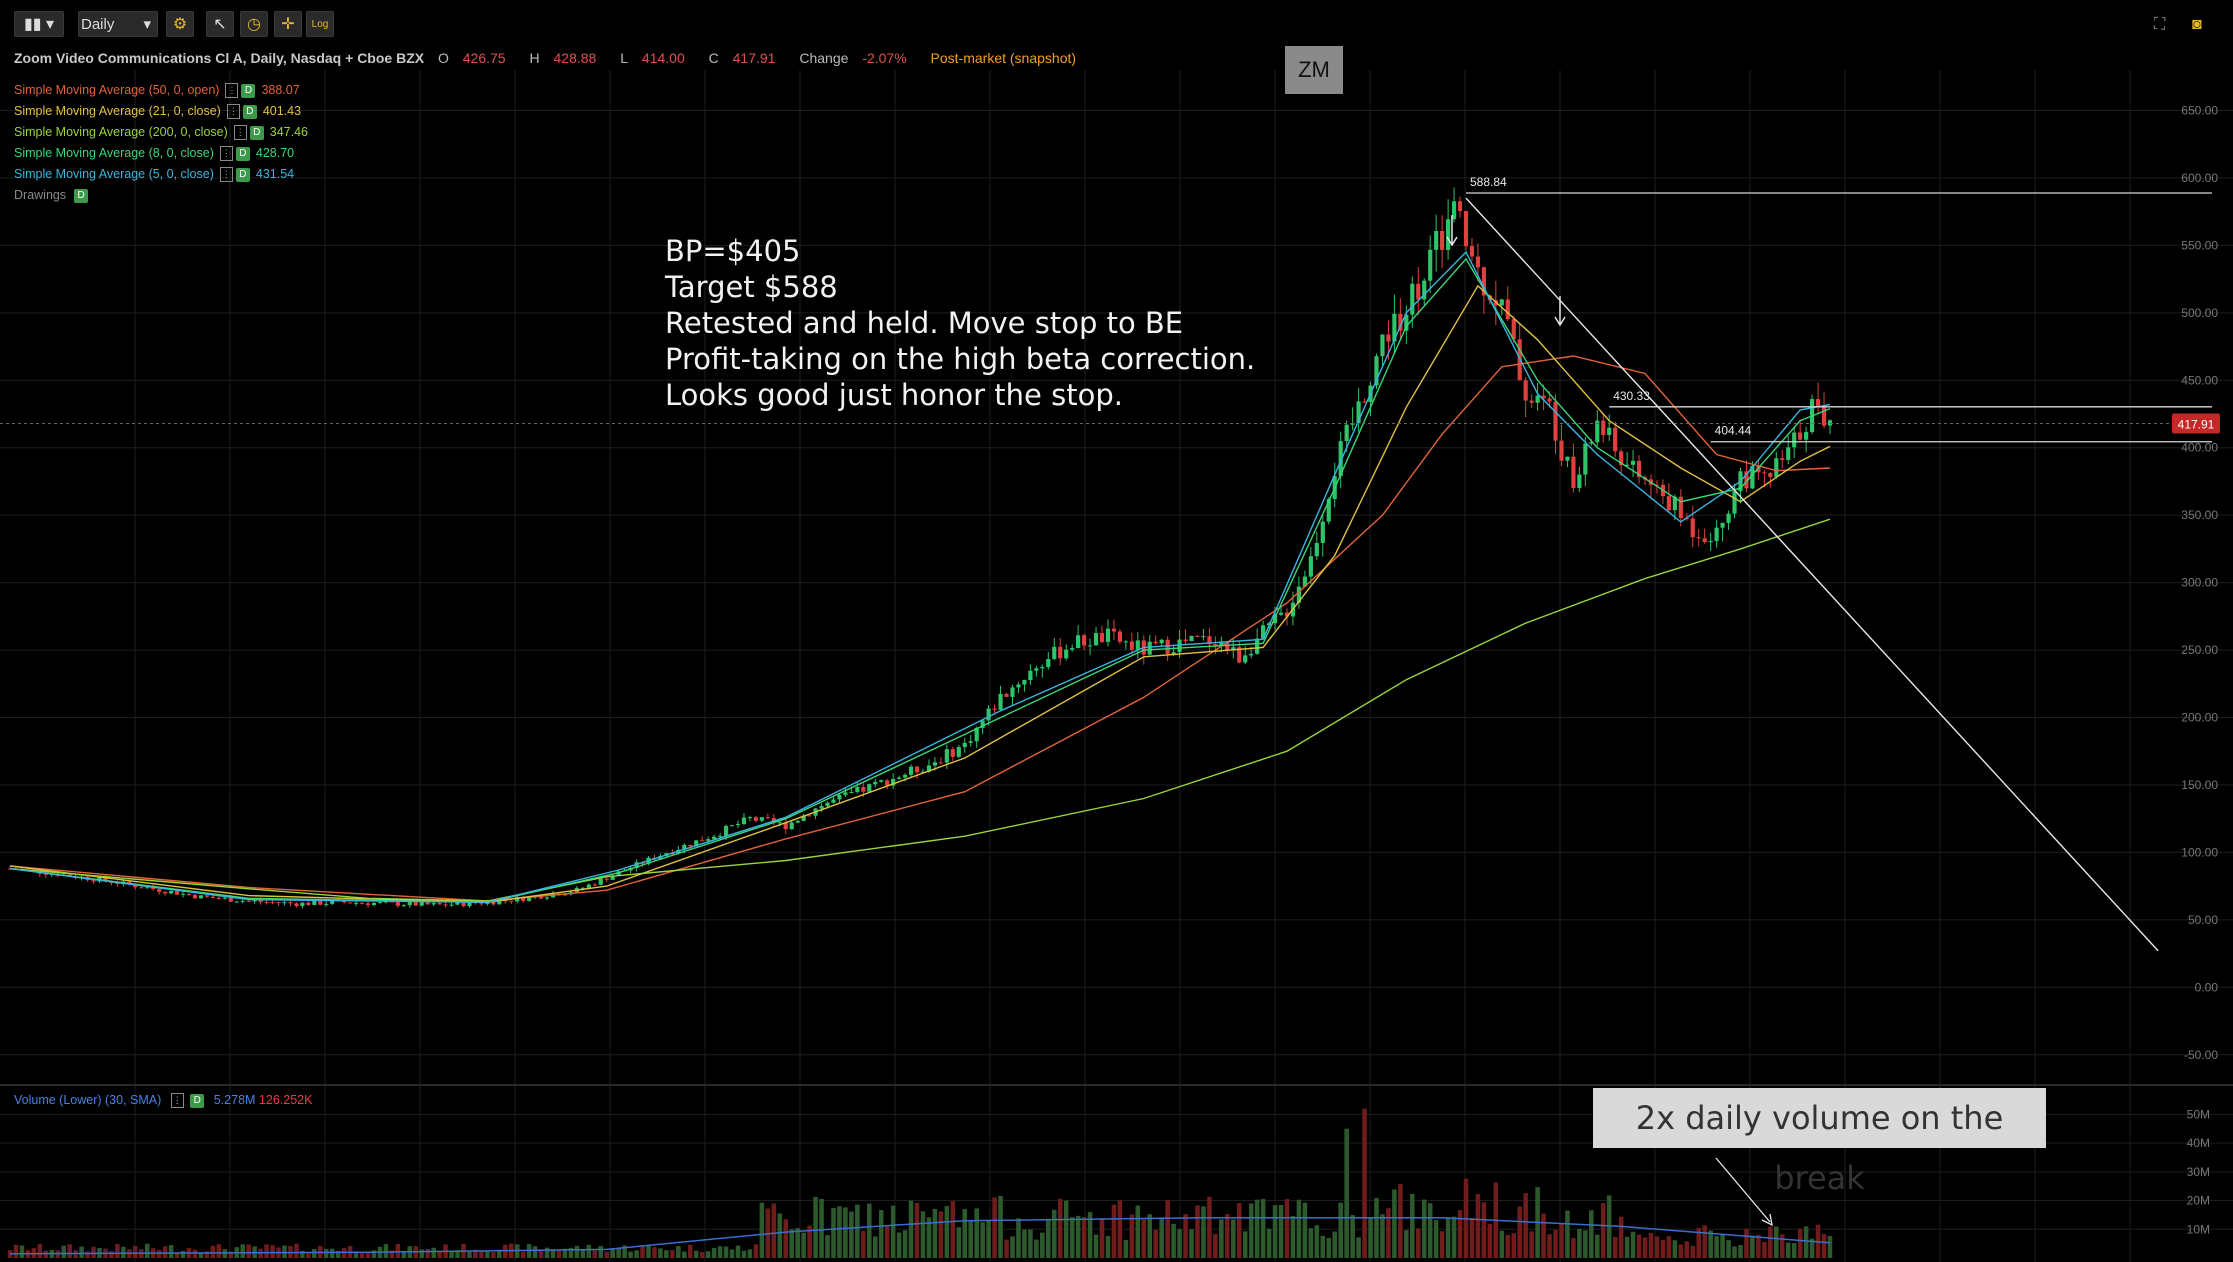 The height and width of the screenshot is (1262, 2233). Describe the element at coordinates (280, 90) in the screenshot. I see `study-value: 388.07` at that location.